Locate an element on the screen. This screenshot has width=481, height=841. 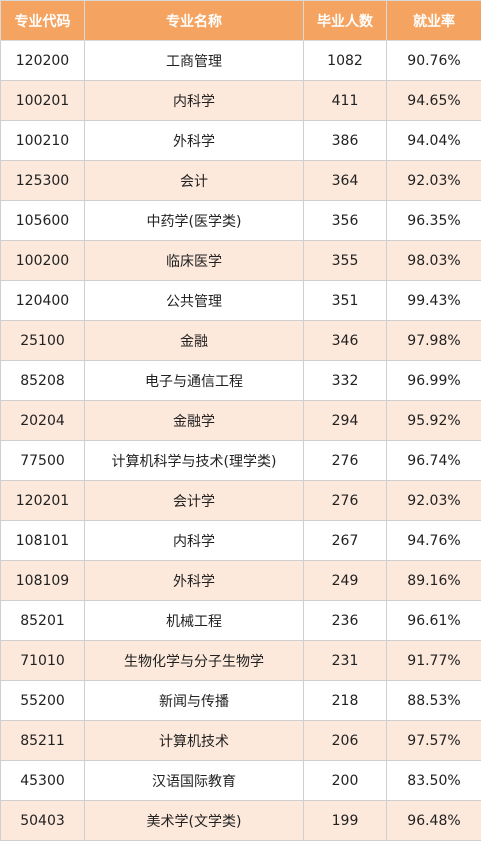
name-cell: 计算机科学与技术(理学类) is located at coordinates (194, 460).